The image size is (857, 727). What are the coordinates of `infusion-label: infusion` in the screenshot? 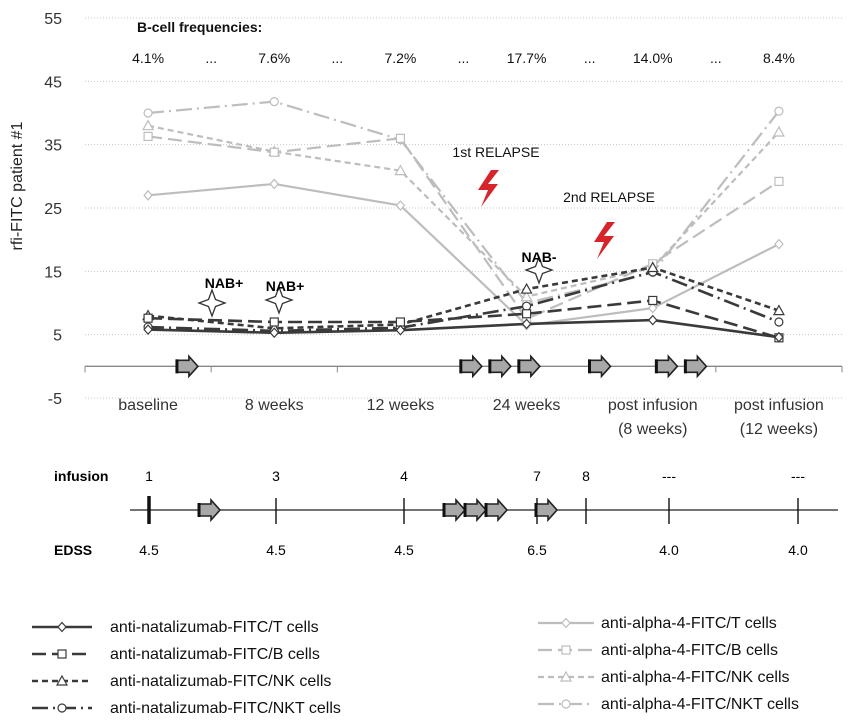 It's located at (81, 476).